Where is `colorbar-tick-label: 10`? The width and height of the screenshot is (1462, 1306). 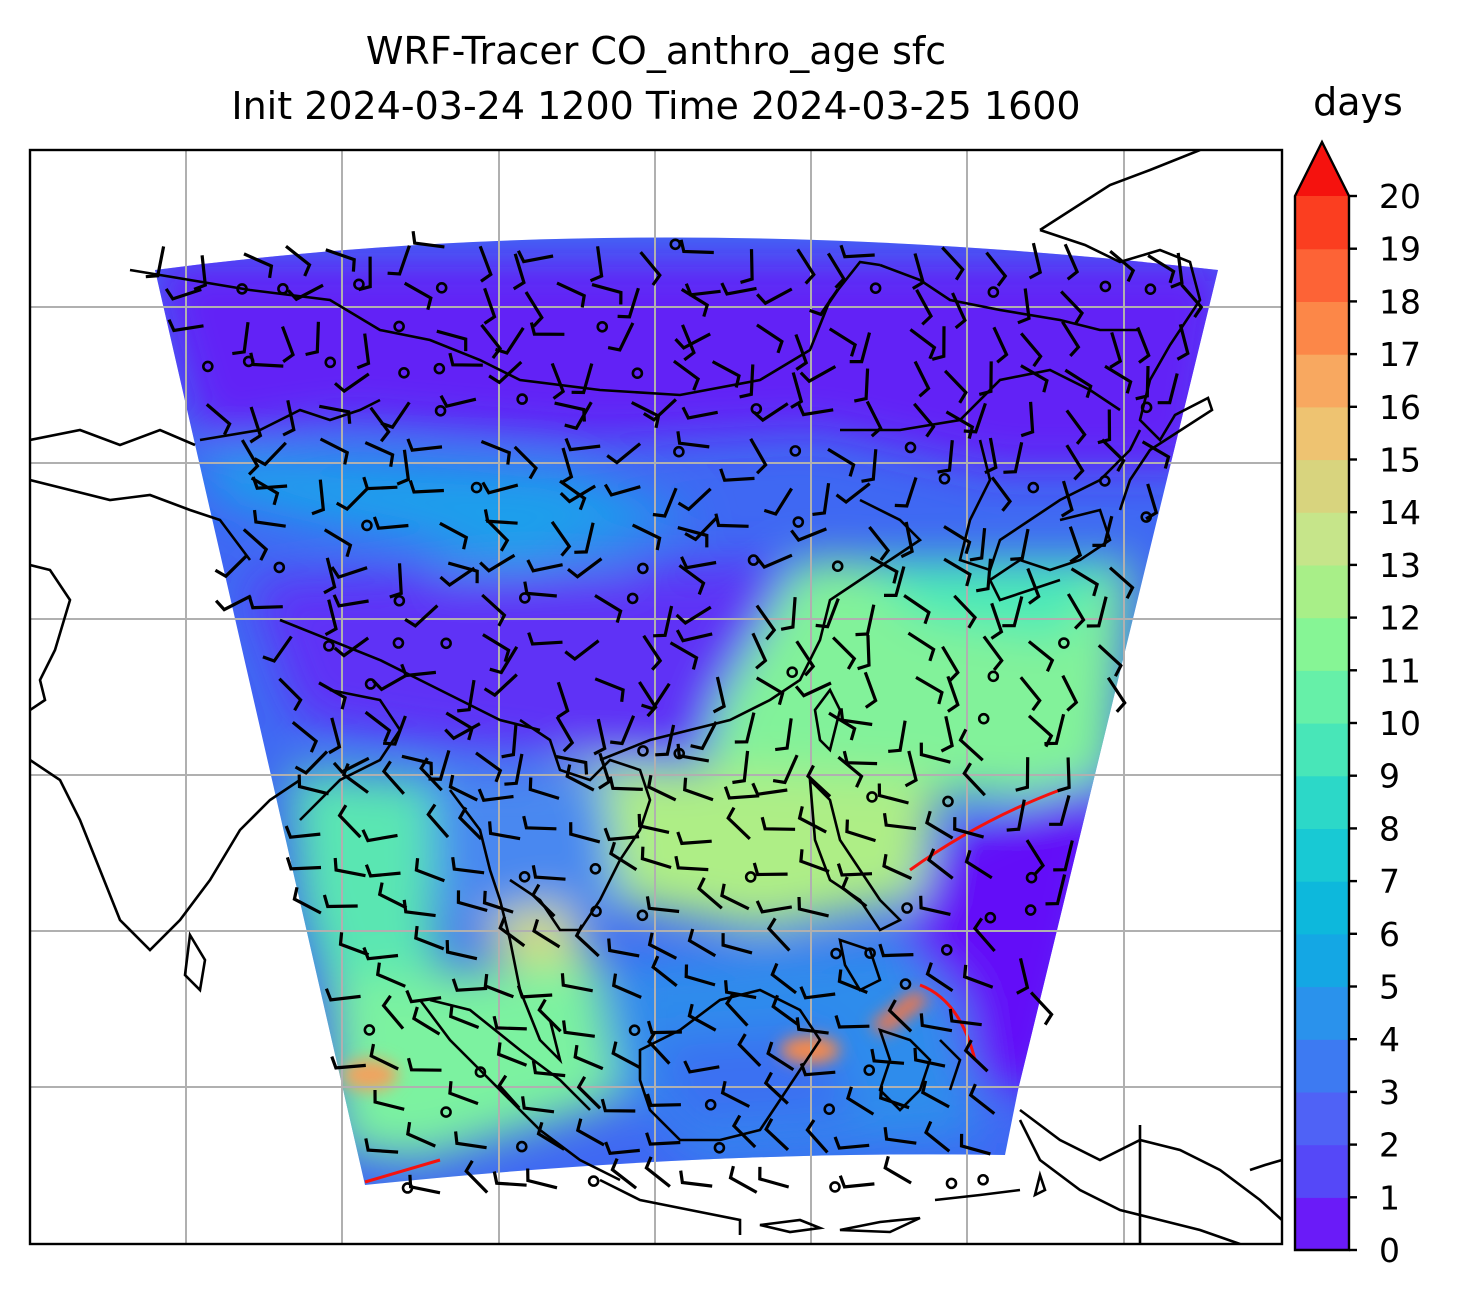 colorbar-tick-label: 10 is located at coordinates (1400, 723).